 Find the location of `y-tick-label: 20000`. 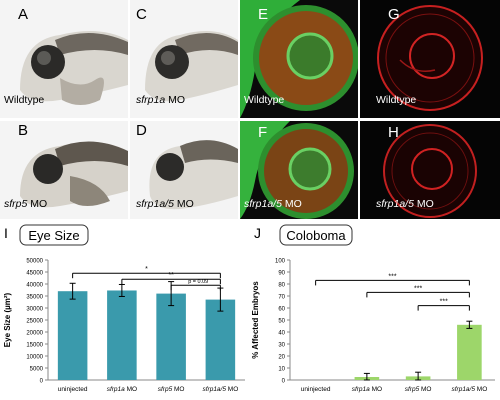

y-tick-label: 20000 is located at coordinates (34, 334).